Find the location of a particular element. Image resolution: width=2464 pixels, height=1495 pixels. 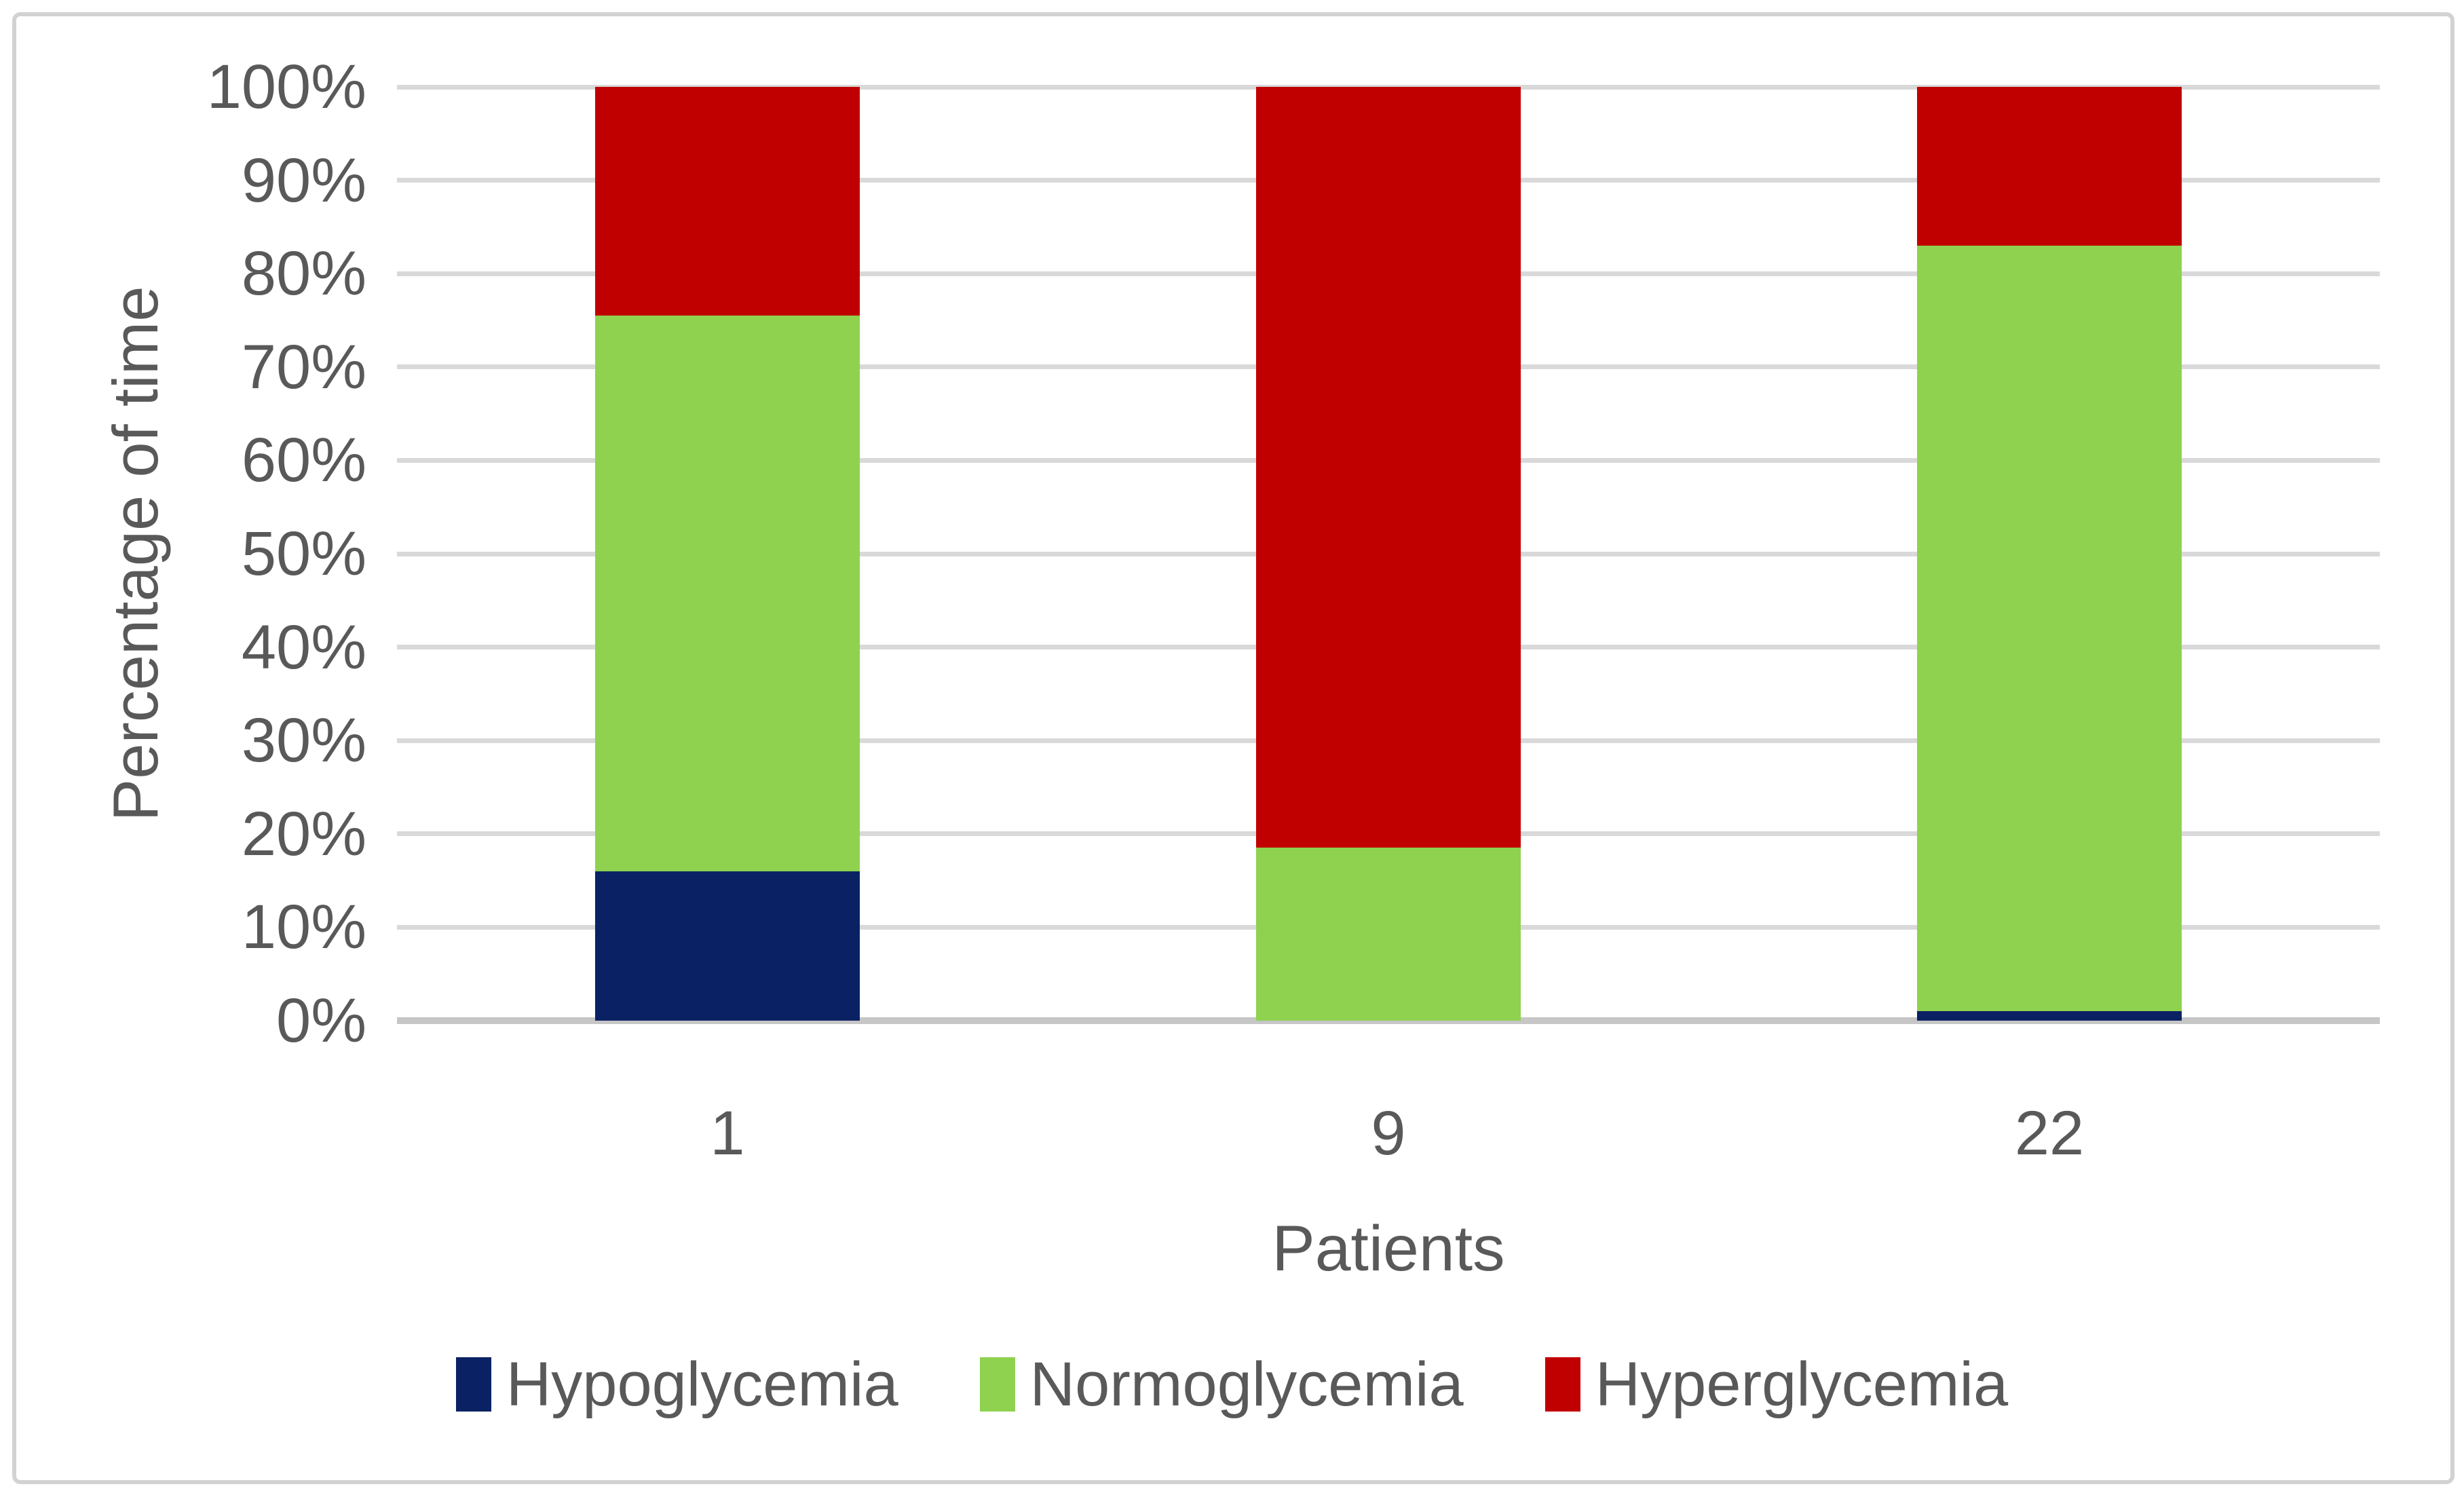

x-axis-line is located at coordinates (1388, 1021).